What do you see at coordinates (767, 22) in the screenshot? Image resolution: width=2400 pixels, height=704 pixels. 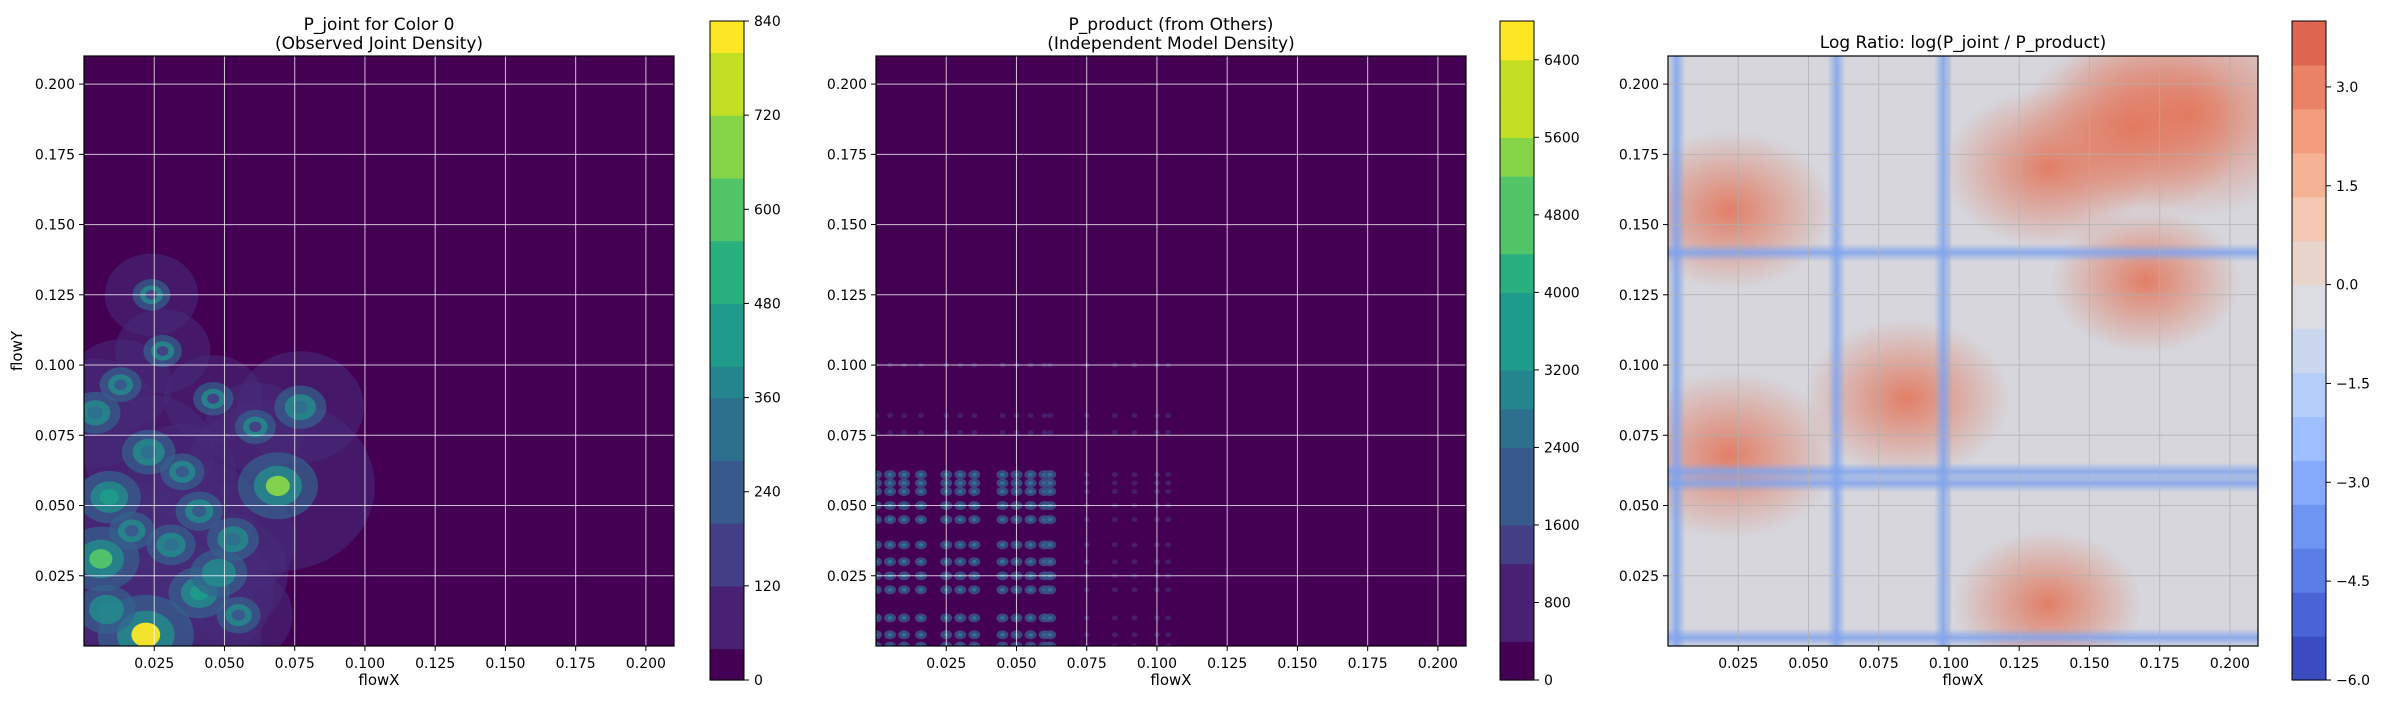 I see `colorbar-tick-label: 840` at bounding box center [767, 22].